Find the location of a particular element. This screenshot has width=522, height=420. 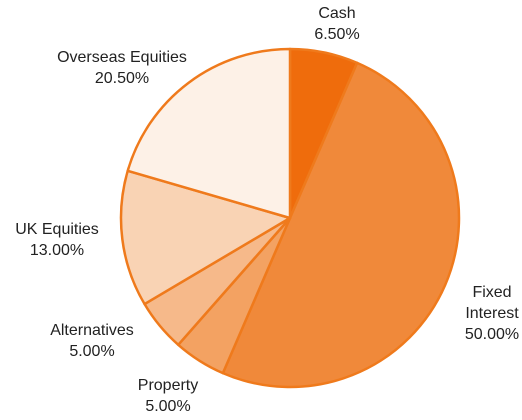

slice-label: Property 5.00% is located at coordinates (168, 396).